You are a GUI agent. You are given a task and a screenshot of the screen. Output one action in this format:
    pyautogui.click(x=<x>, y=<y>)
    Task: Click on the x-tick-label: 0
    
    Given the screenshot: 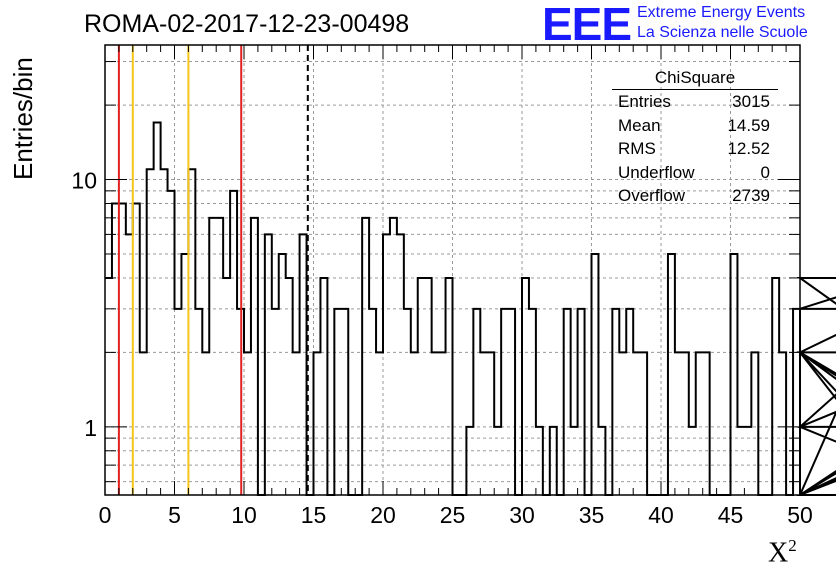 What is the action you would take?
    pyautogui.click(x=105, y=515)
    